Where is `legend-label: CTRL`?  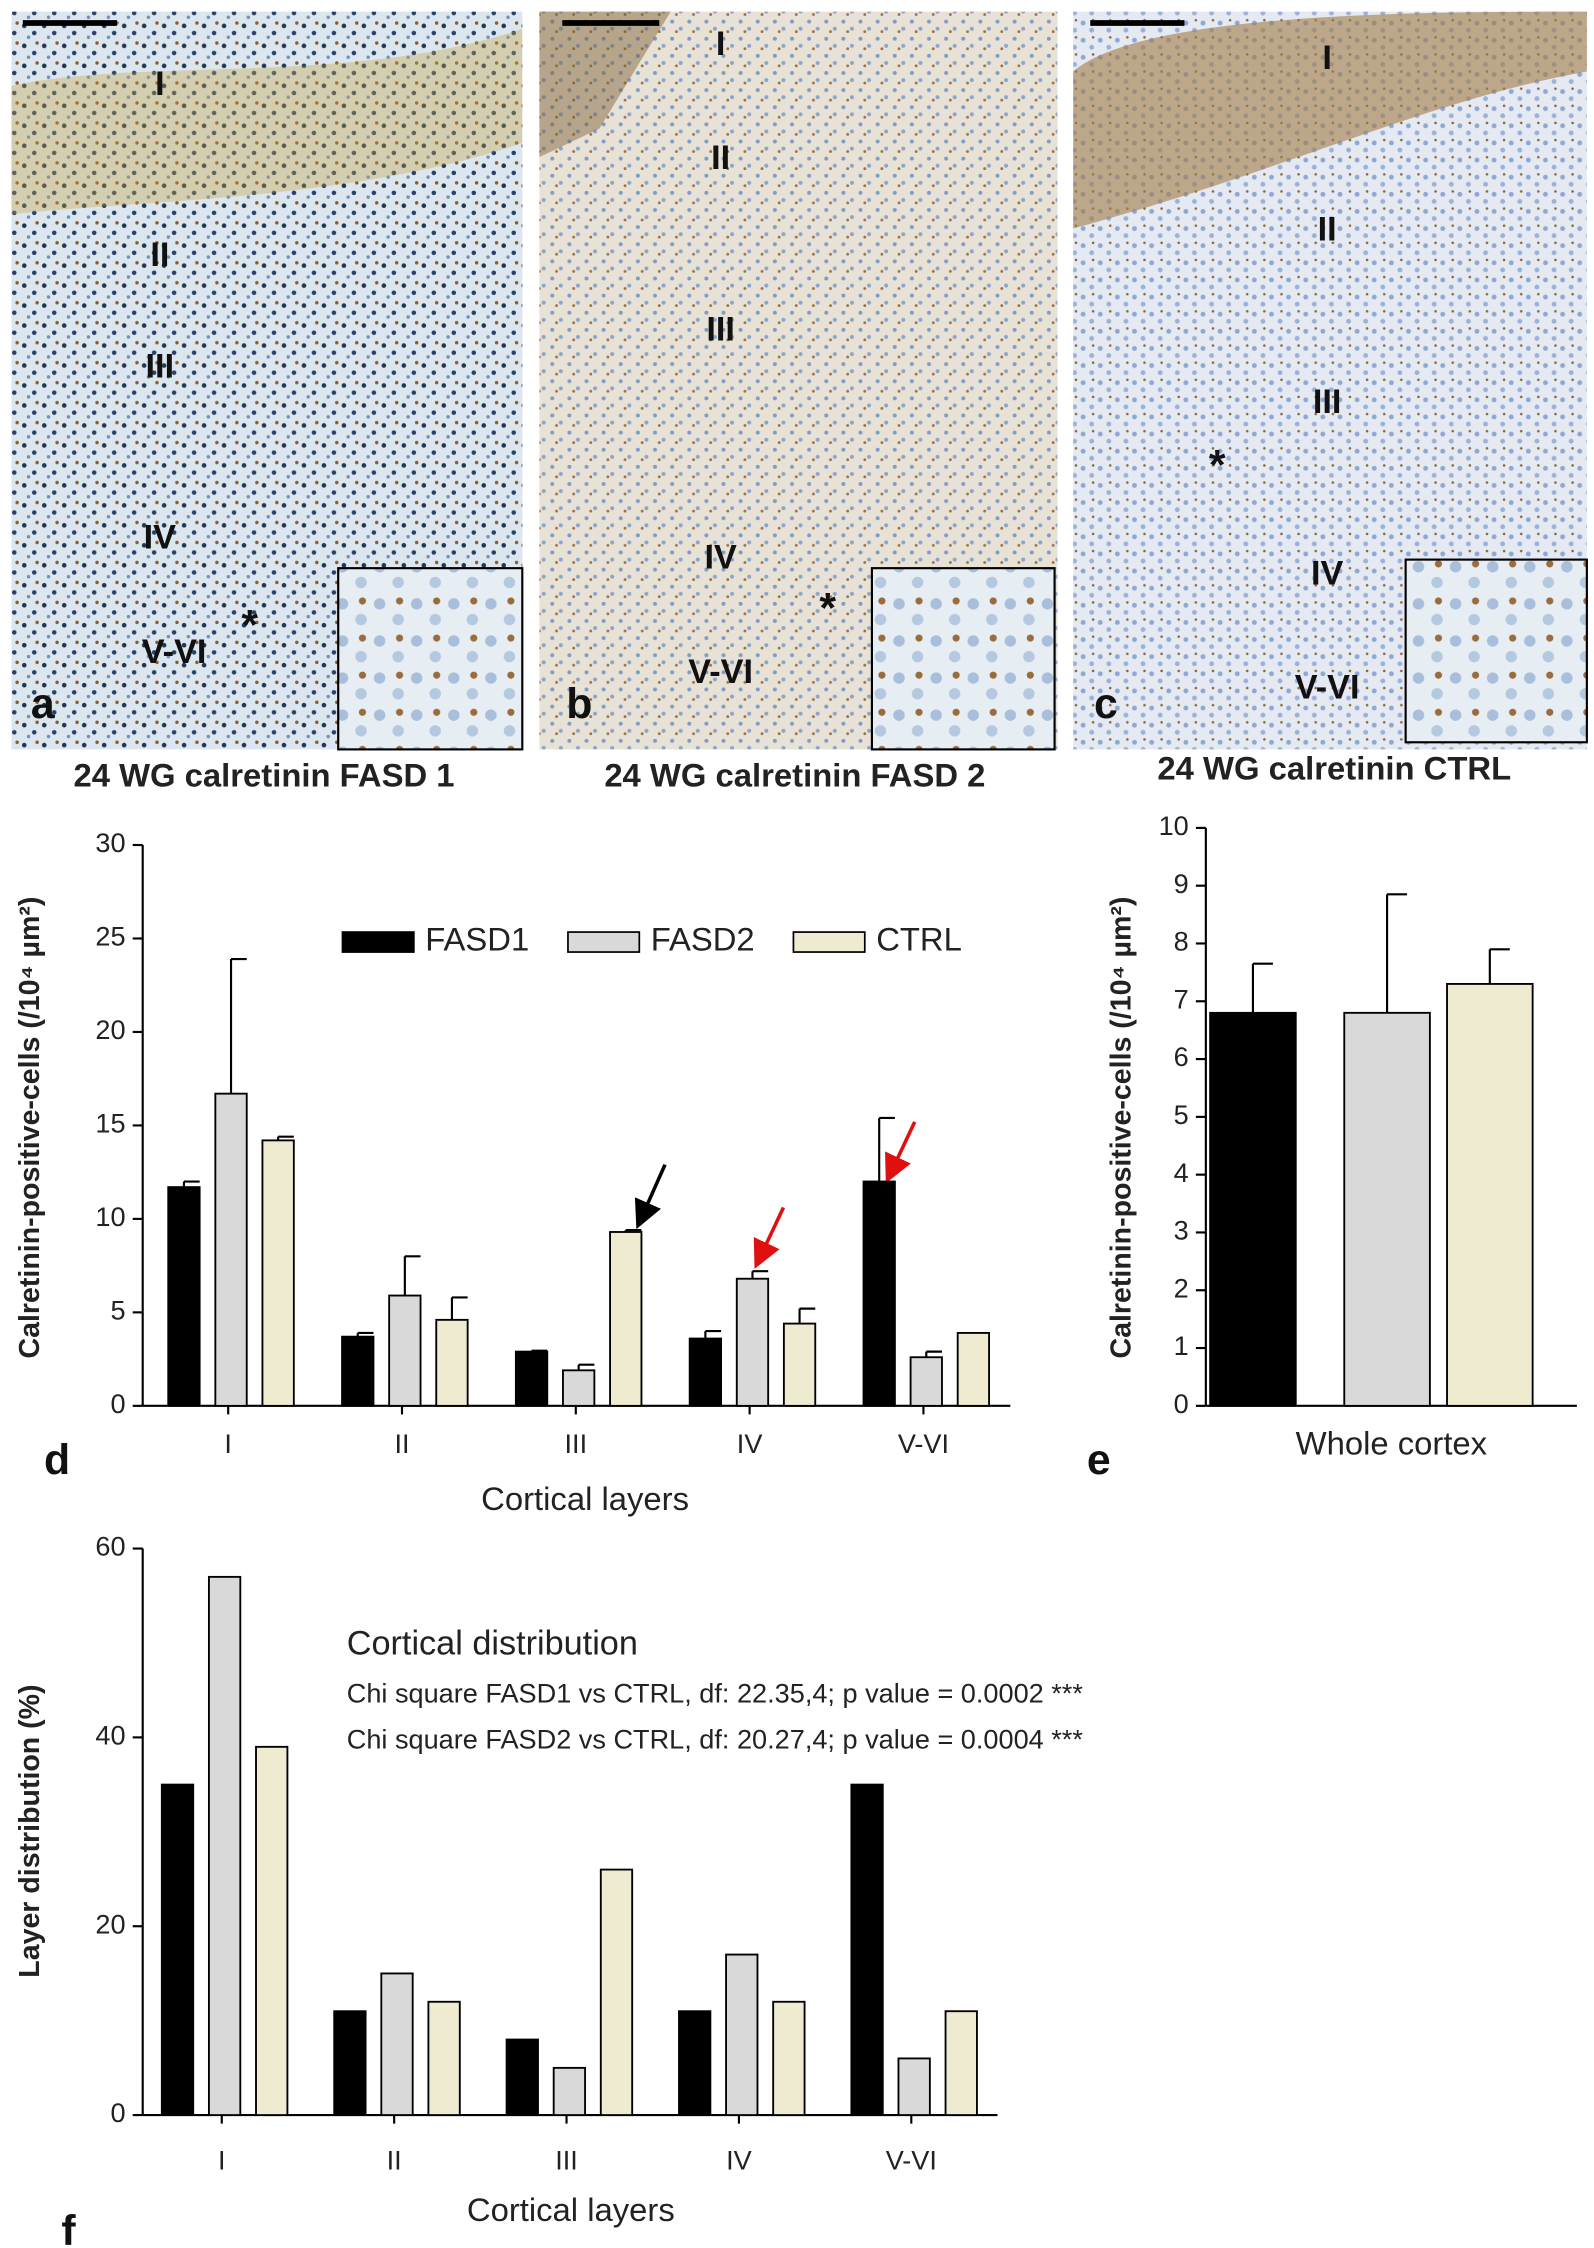
legend-label: CTRL is located at coordinates (919, 939).